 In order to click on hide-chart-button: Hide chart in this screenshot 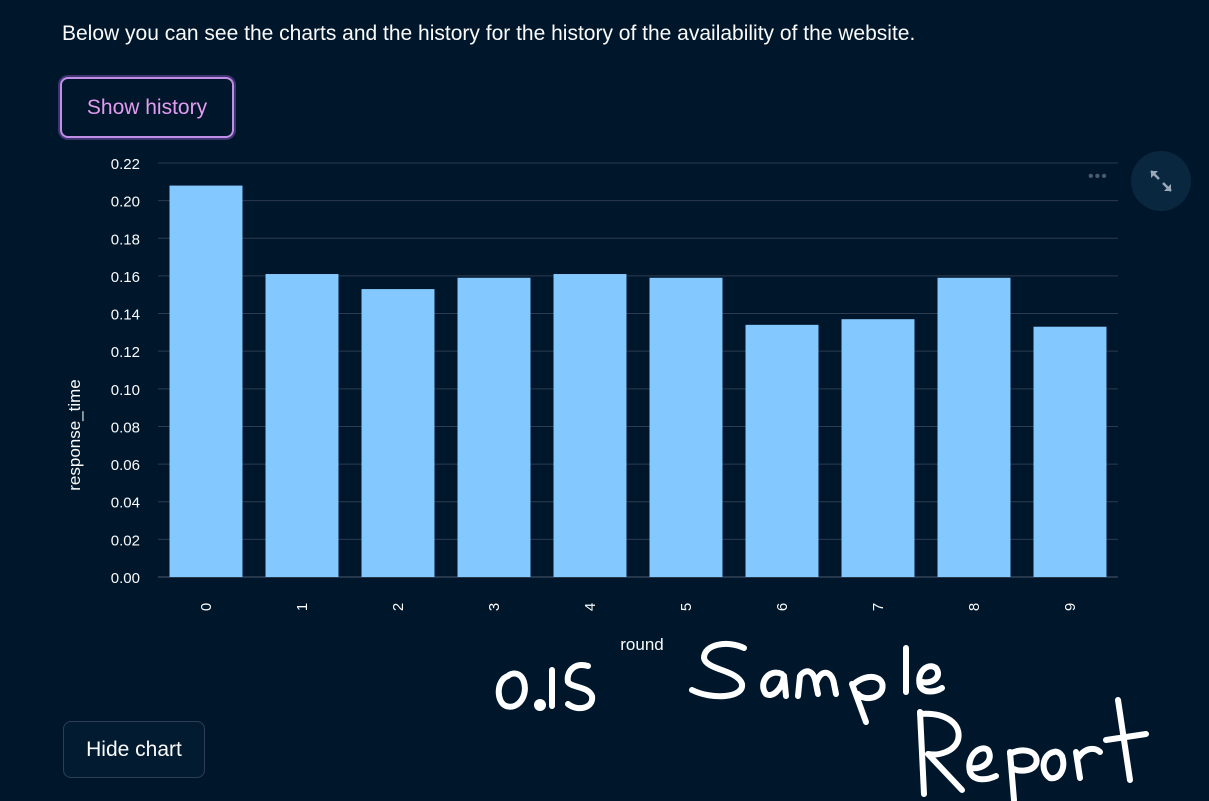, I will do `click(134, 749)`.